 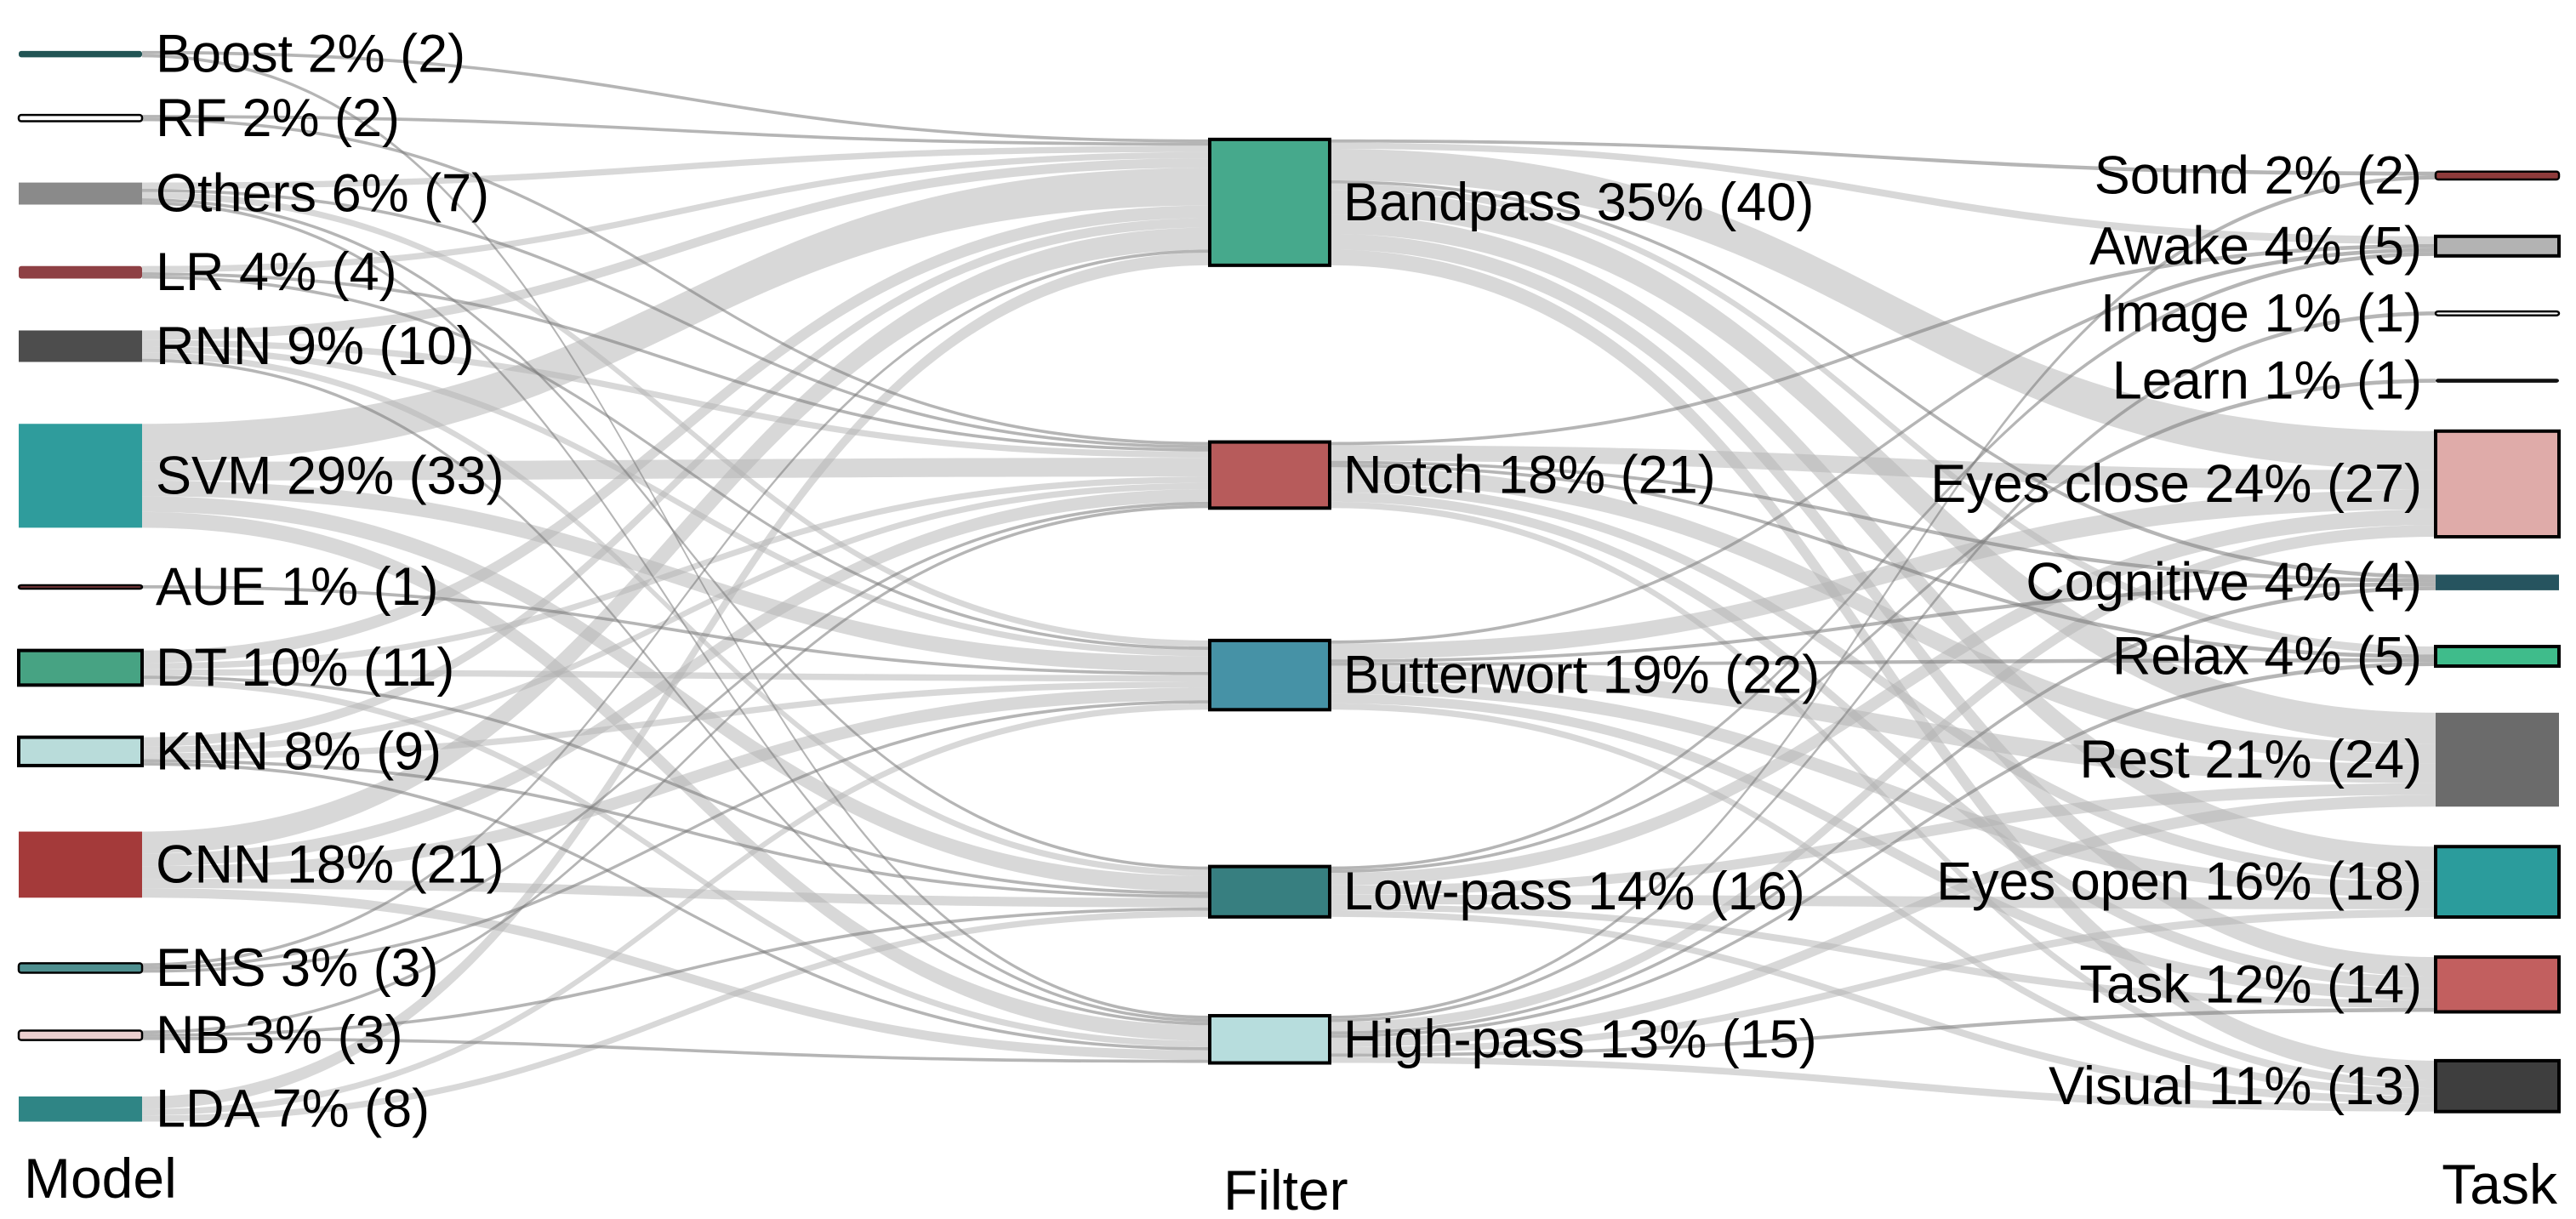 What do you see at coordinates (80, 193) in the screenshot?
I see `node-others` at bounding box center [80, 193].